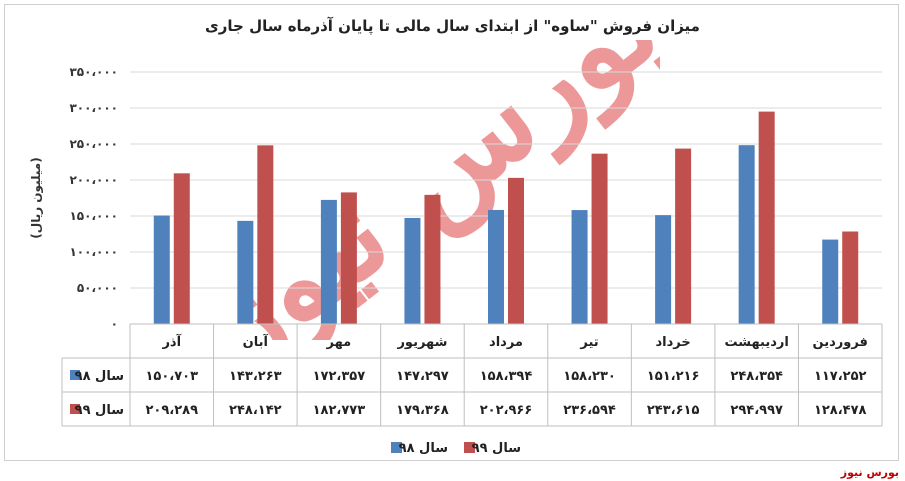 This screenshot has height=481, width=905. What do you see at coordinates (93, 144) in the screenshot?
I see `y-tick-label: ۲۵۰،۰۰۰` at bounding box center [93, 144].